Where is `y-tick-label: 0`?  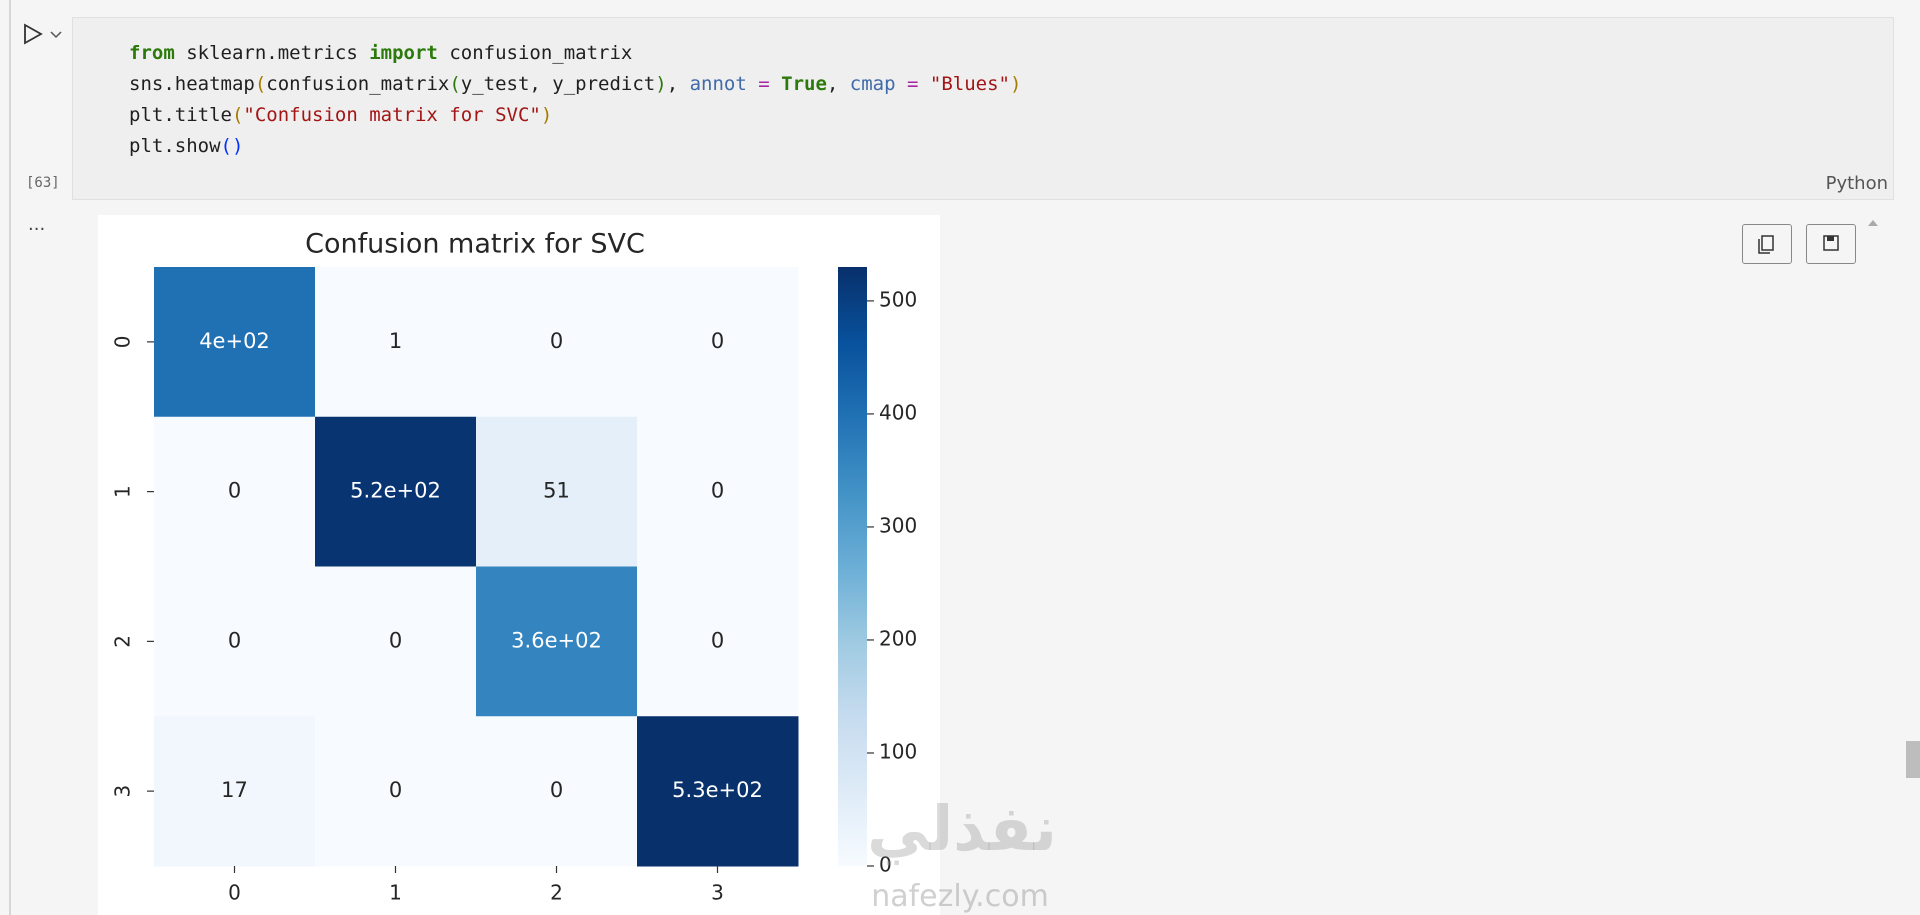
y-tick-label: 0 is located at coordinates (123, 342).